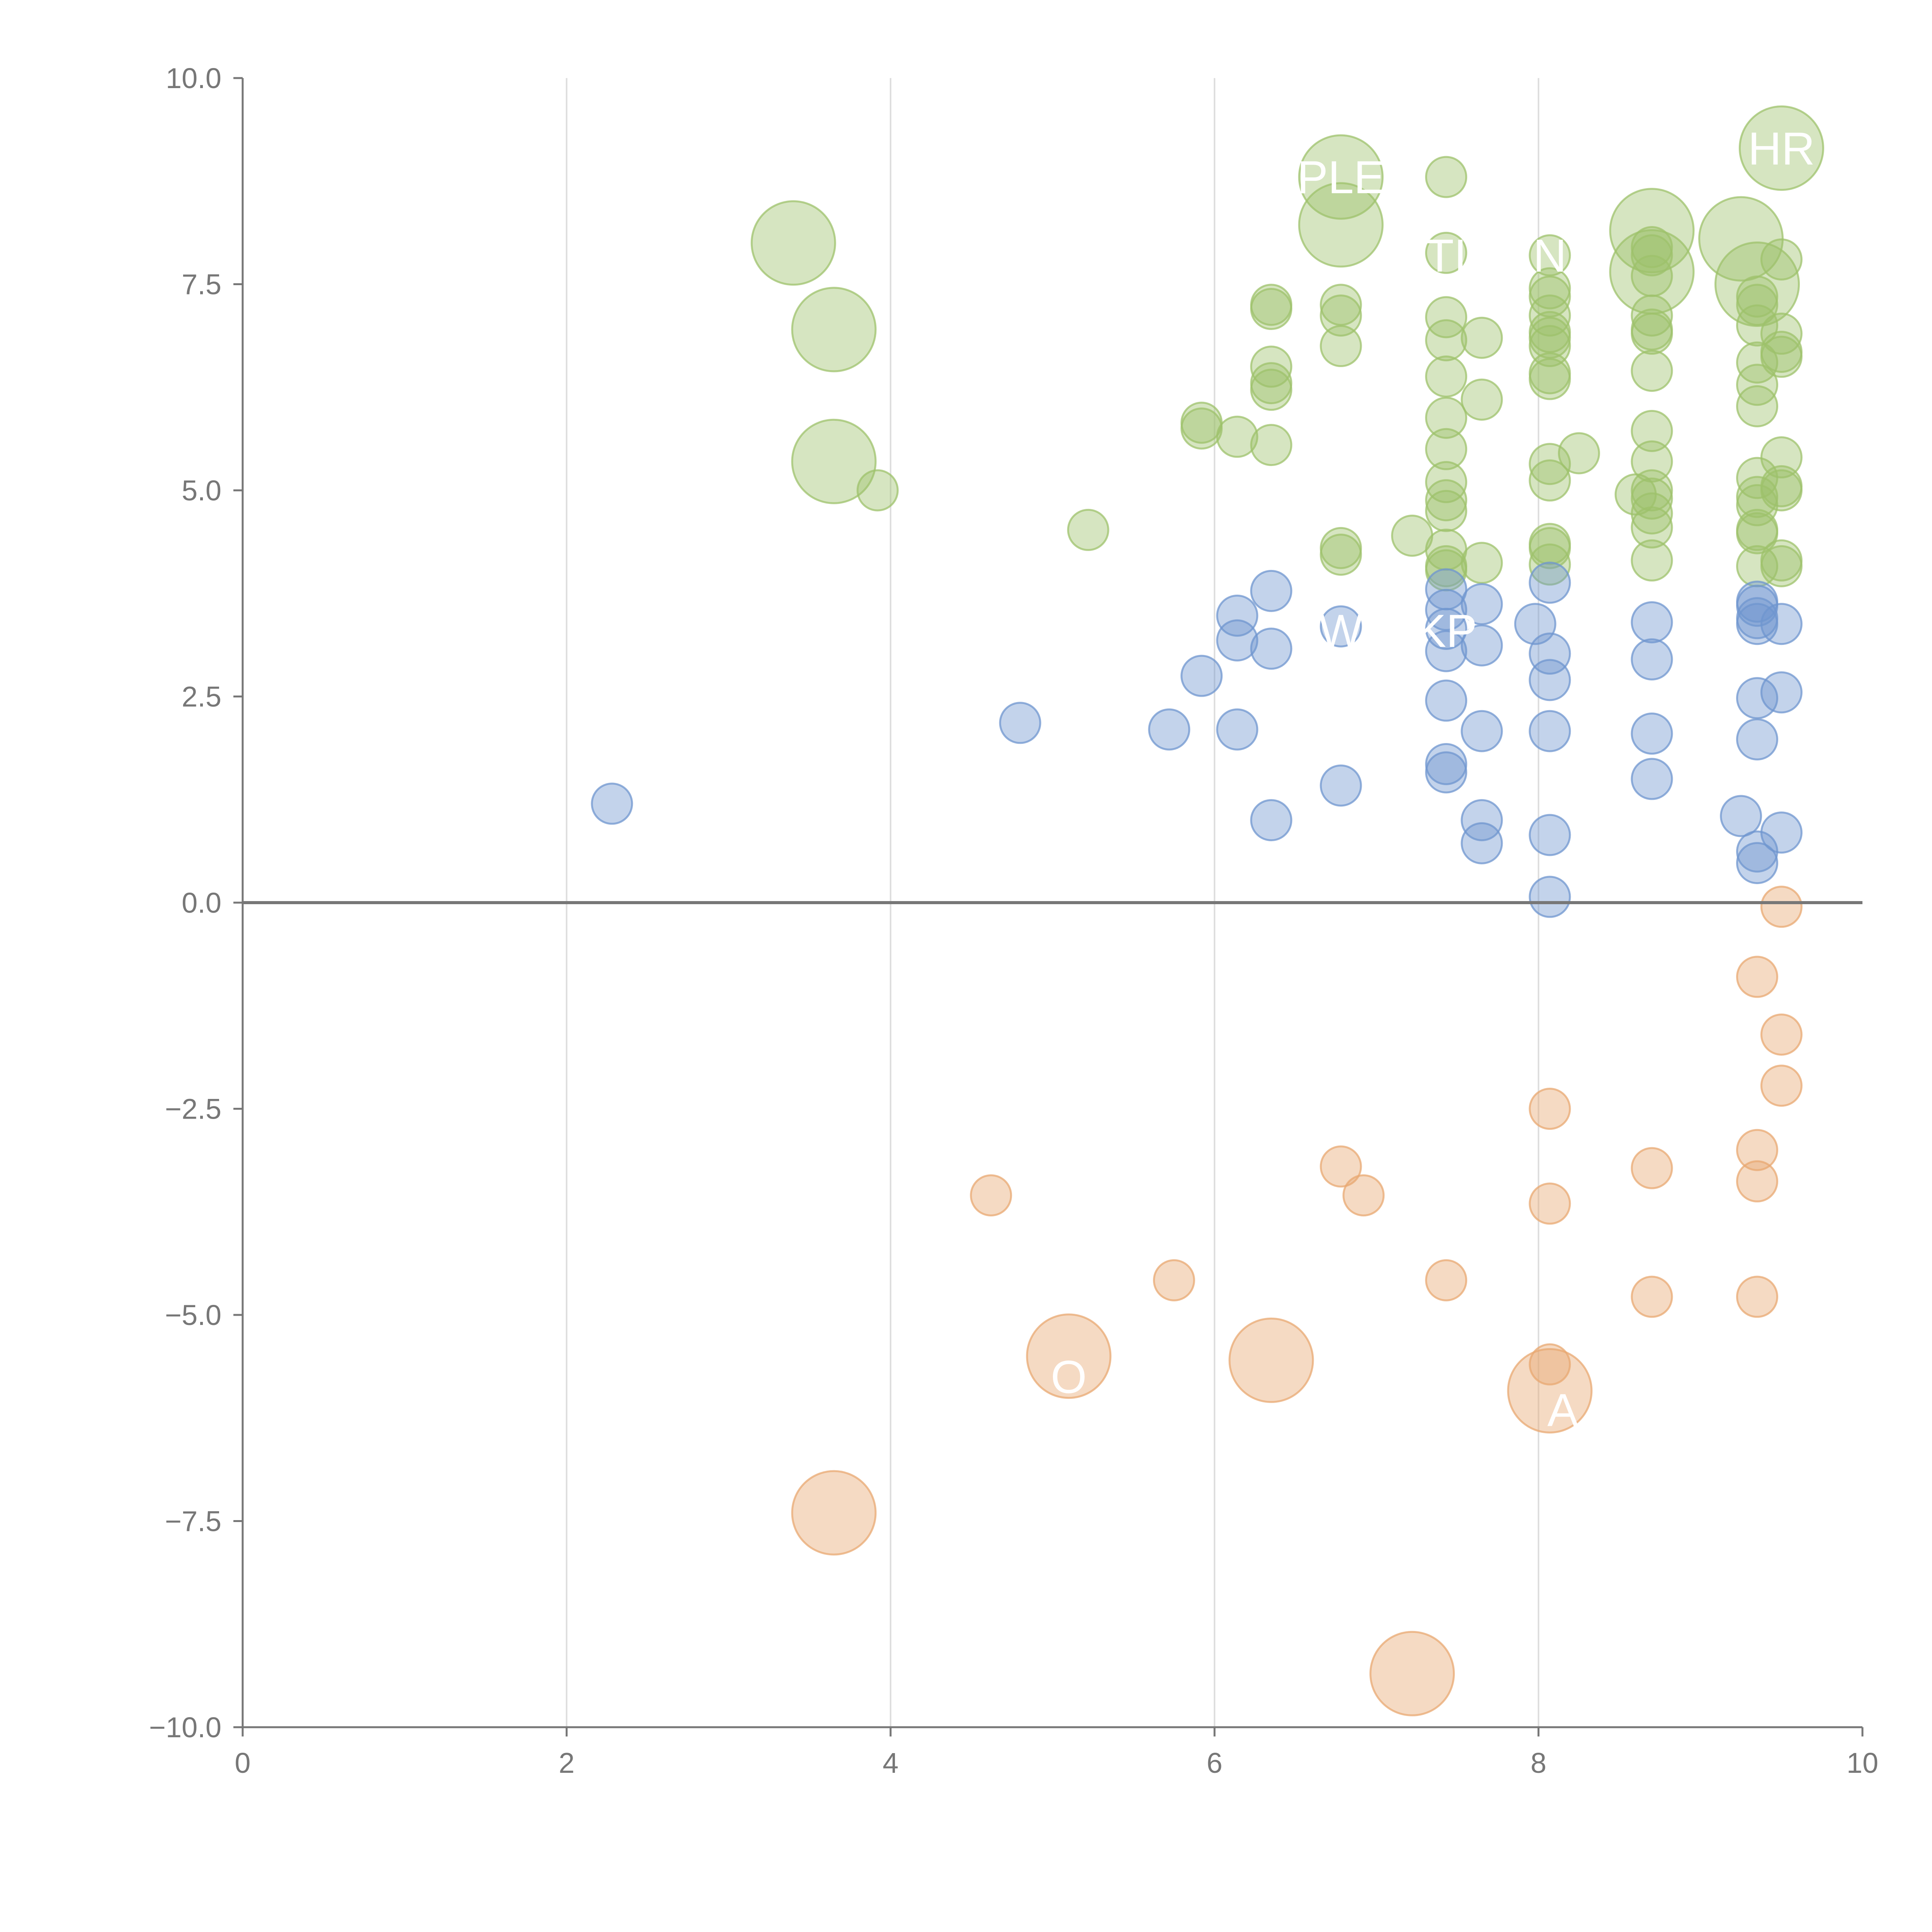 Image resolution: width=1932 pixels, height=1932 pixels. Describe the element at coordinates (1215, 1763) in the screenshot. I see `x-tick-label: 6` at that location.